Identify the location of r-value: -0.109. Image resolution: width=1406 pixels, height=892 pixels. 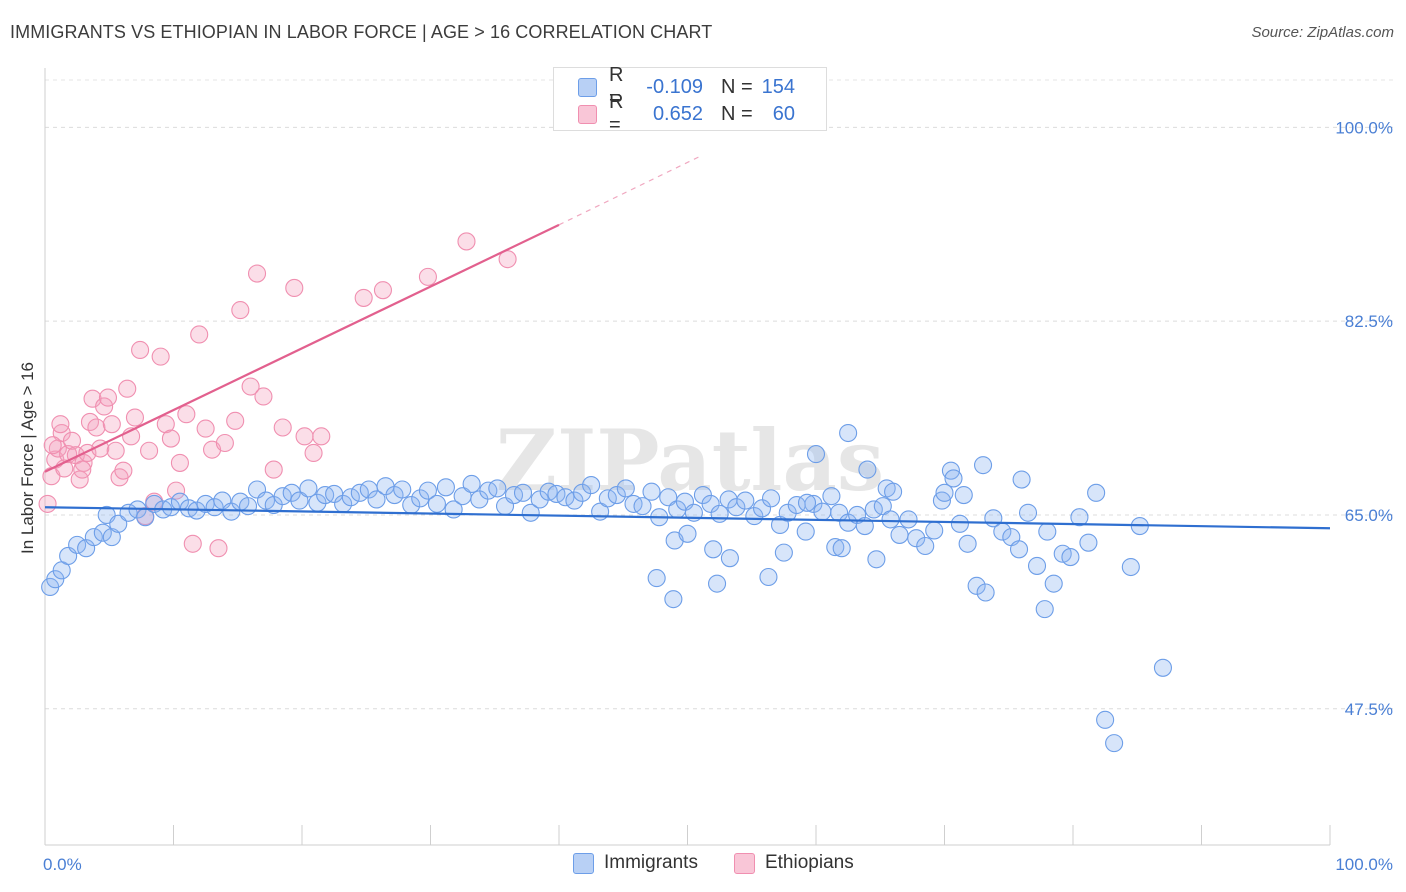
(674, 86).